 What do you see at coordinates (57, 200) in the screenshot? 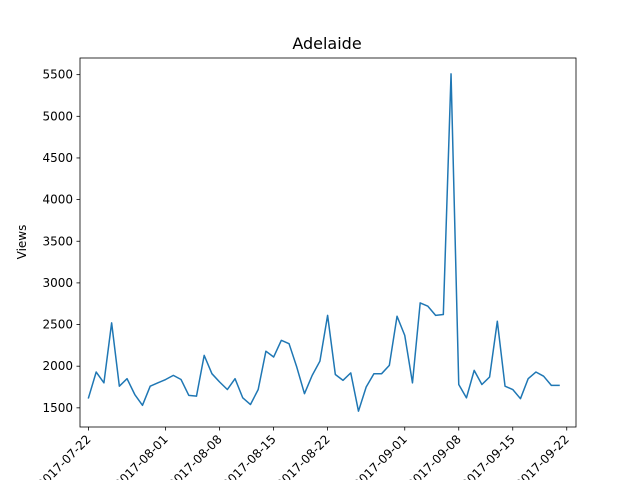
I see `y-tick-label: 4000` at bounding box center [57, 200].